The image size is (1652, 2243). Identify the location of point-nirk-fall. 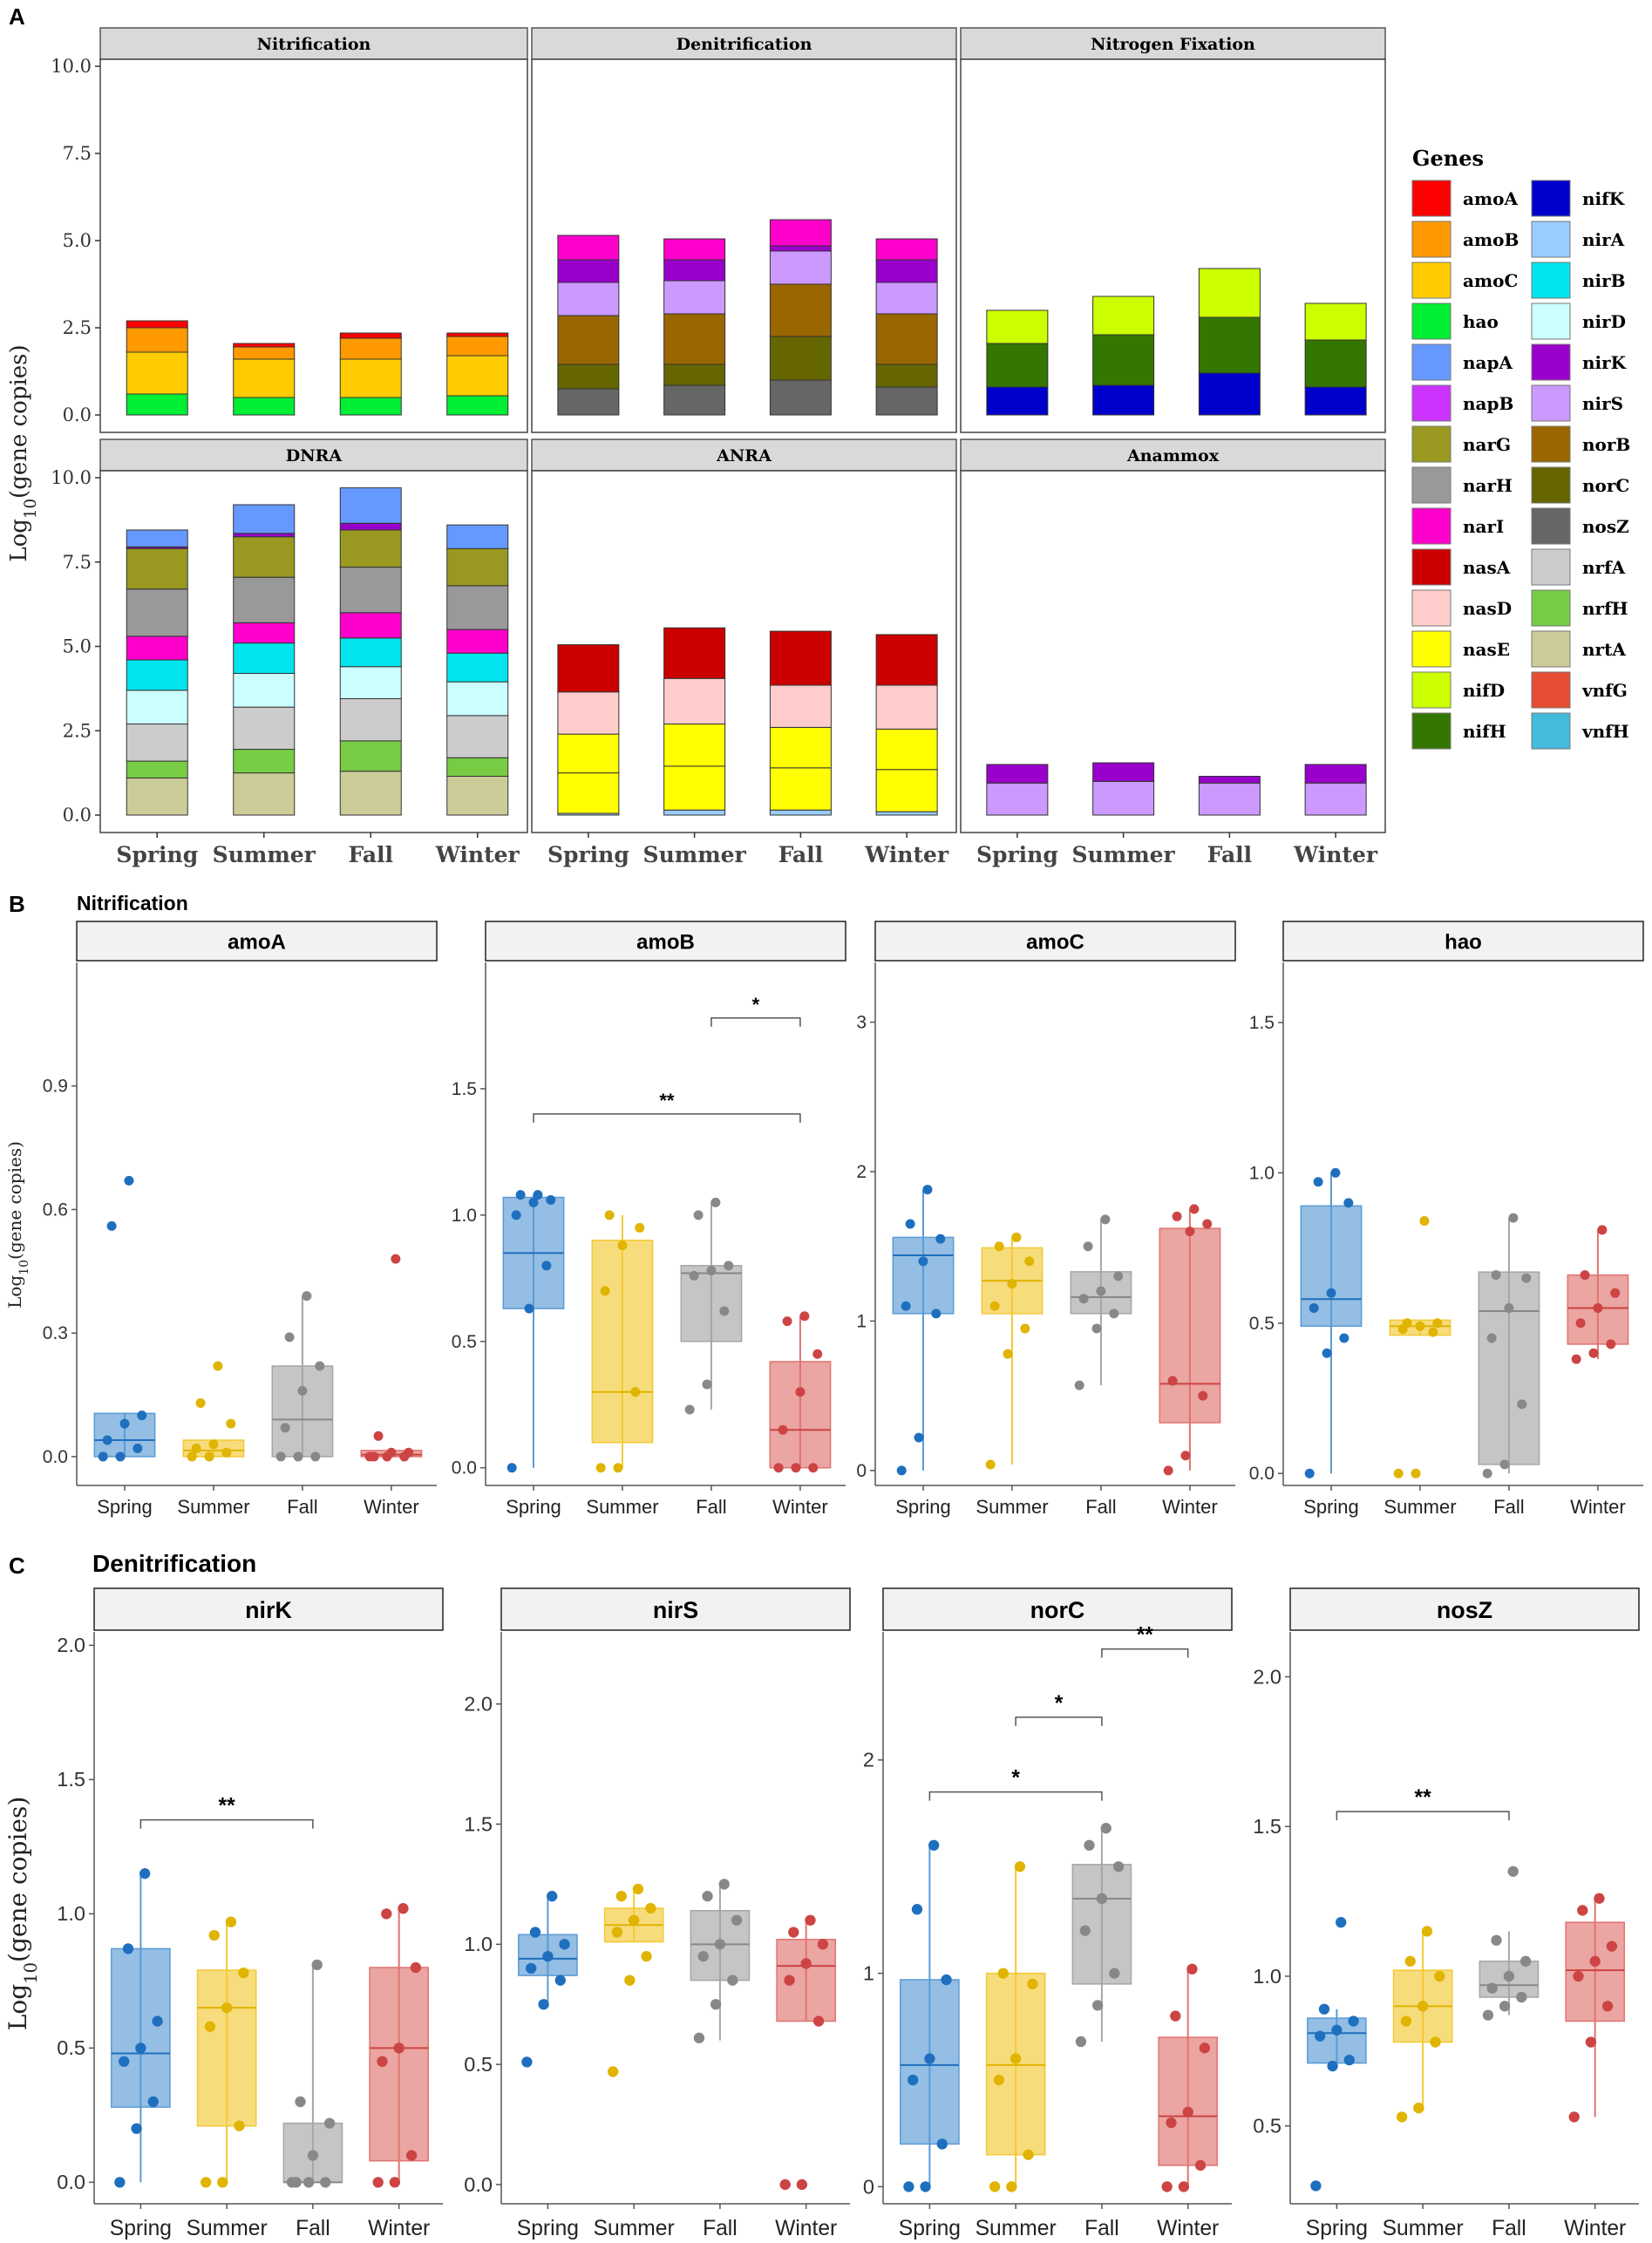
(300, 2102).